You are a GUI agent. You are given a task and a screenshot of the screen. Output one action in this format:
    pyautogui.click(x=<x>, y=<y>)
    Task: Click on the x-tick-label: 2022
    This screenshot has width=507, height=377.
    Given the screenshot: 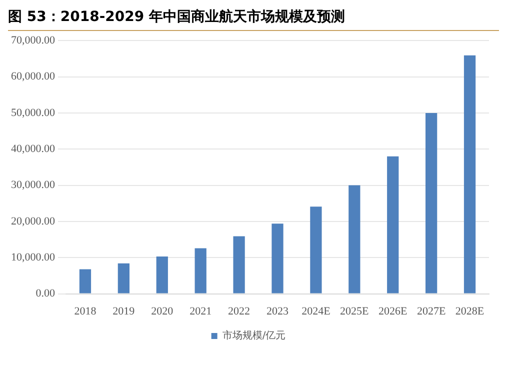 What is the action you would take?
    pyautogui.click(x=239, y=311)
    